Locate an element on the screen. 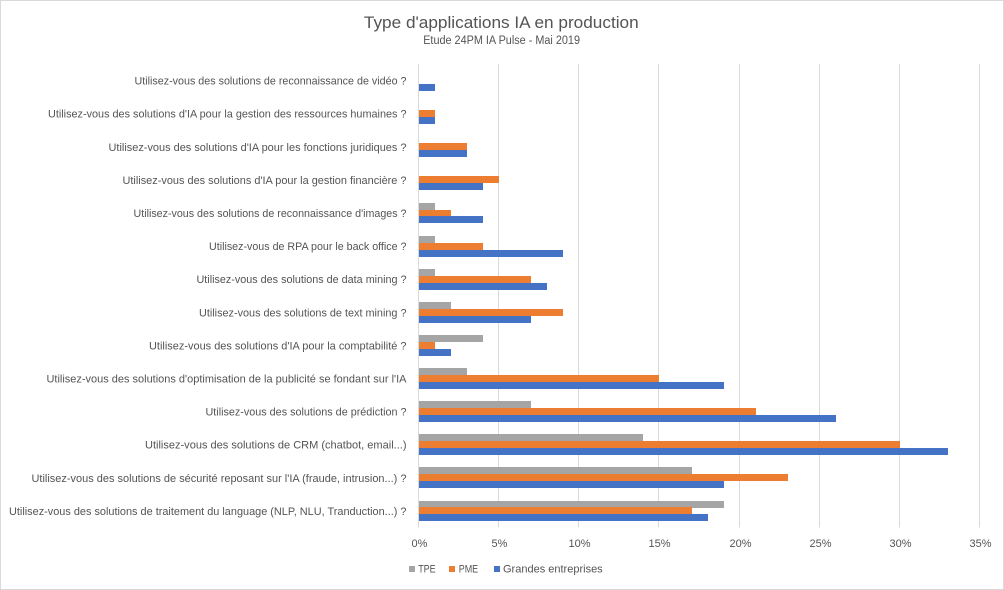  svg-text: 30% is located at coordinates (900, 544).